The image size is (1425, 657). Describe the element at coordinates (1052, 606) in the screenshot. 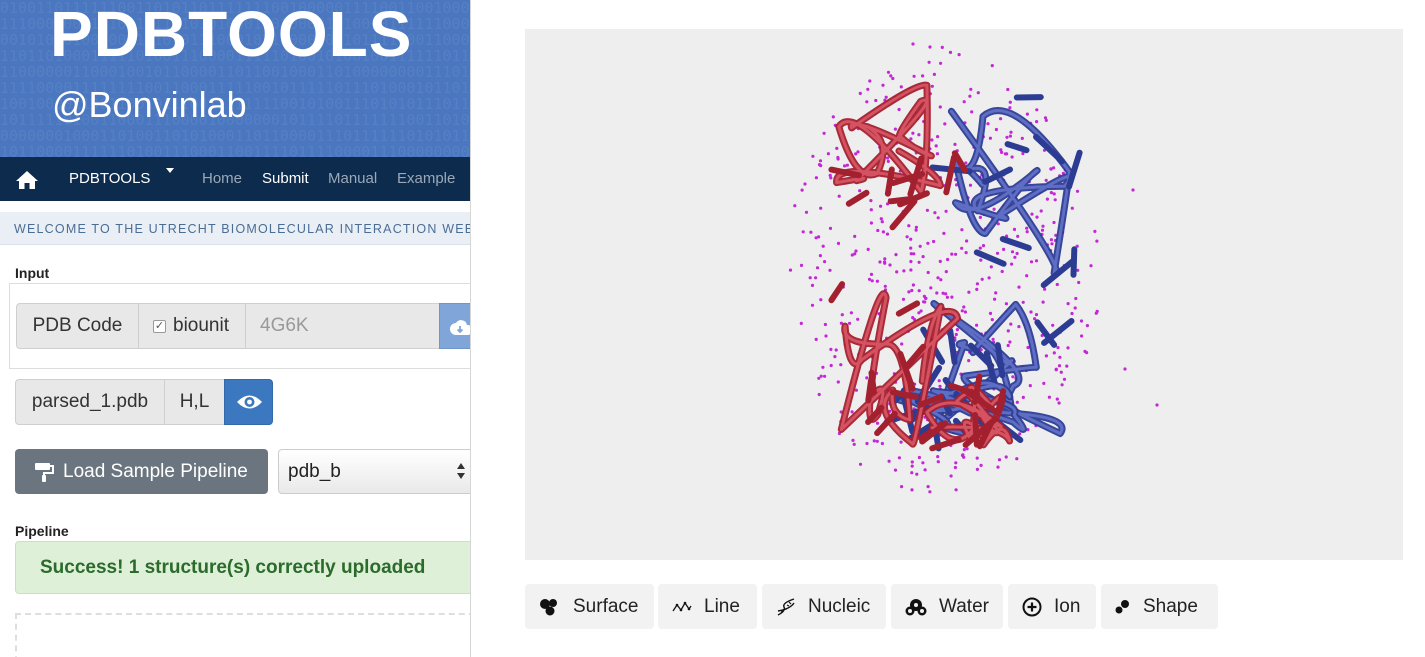

I see `ion-button: Ion` at that location.